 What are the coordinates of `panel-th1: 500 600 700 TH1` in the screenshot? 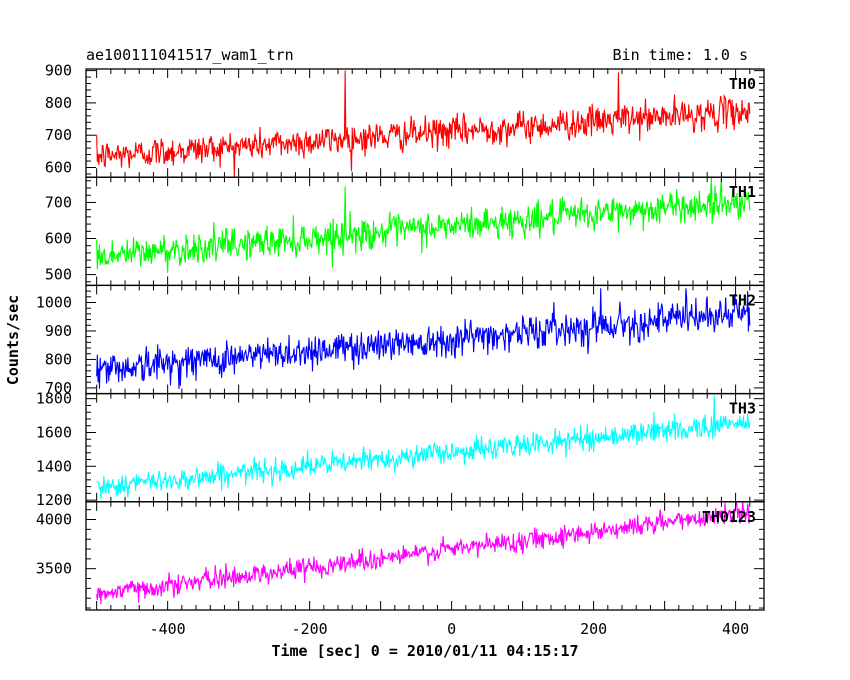 It's located at (405, 231).